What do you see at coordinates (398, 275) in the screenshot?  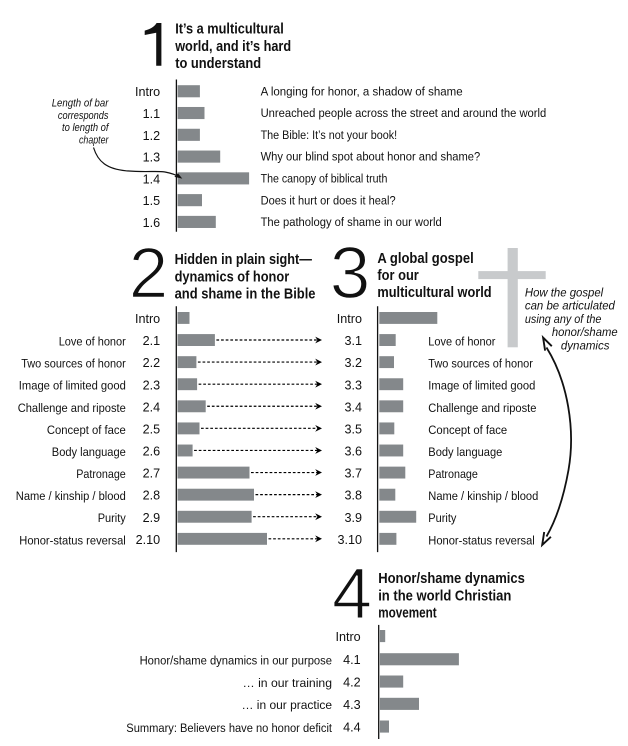 I see `svg-text: for our` at bounding box center [398, 275].